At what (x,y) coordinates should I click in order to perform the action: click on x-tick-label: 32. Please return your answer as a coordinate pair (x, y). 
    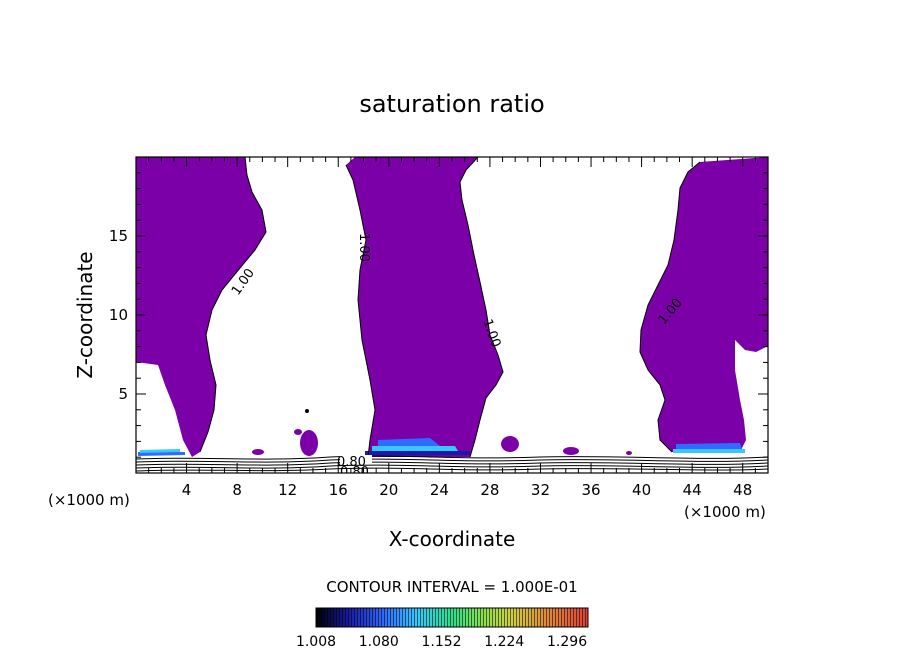
    Looking at the image, I should click on (540, 490).